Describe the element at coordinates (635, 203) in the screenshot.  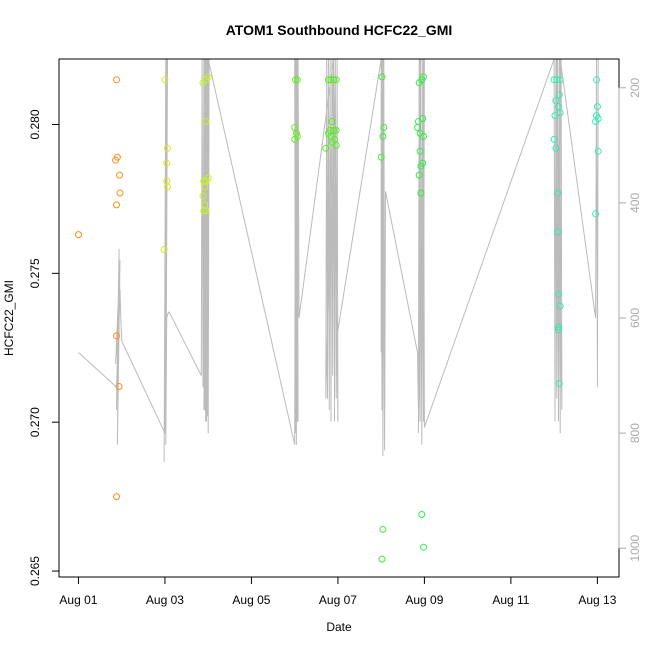
I see `right-tick-label: 400` at that location.